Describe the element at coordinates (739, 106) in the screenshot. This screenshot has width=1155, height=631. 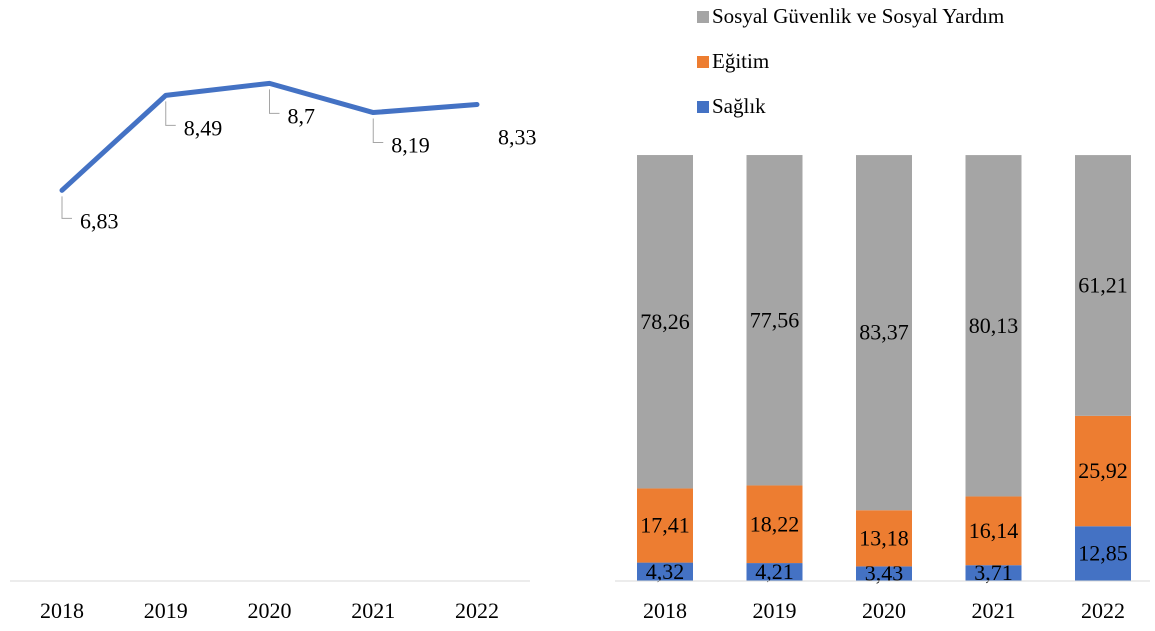
I see `legend-label: Sağlık` at that location.